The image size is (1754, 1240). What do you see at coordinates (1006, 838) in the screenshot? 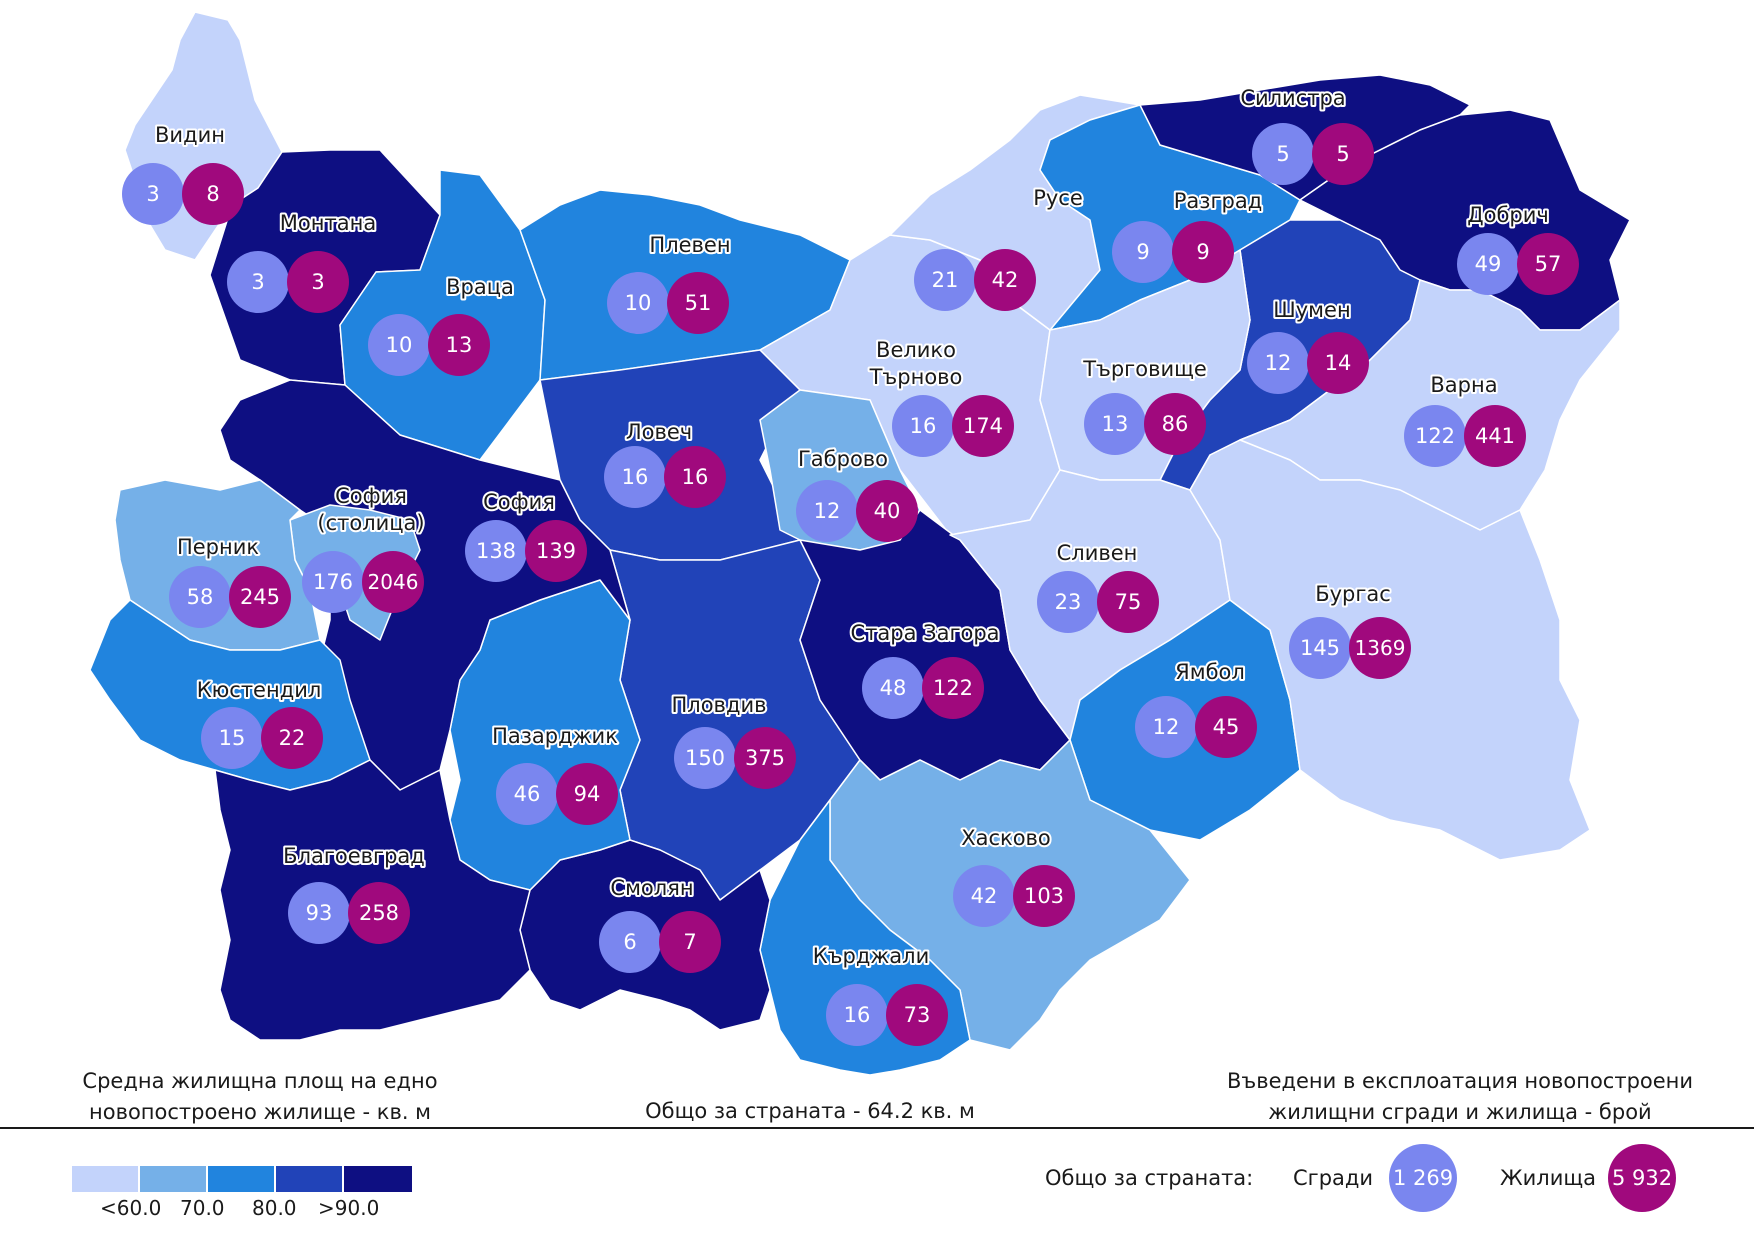
I see `region-name: Хасково` at bounding box center [1006, 838].